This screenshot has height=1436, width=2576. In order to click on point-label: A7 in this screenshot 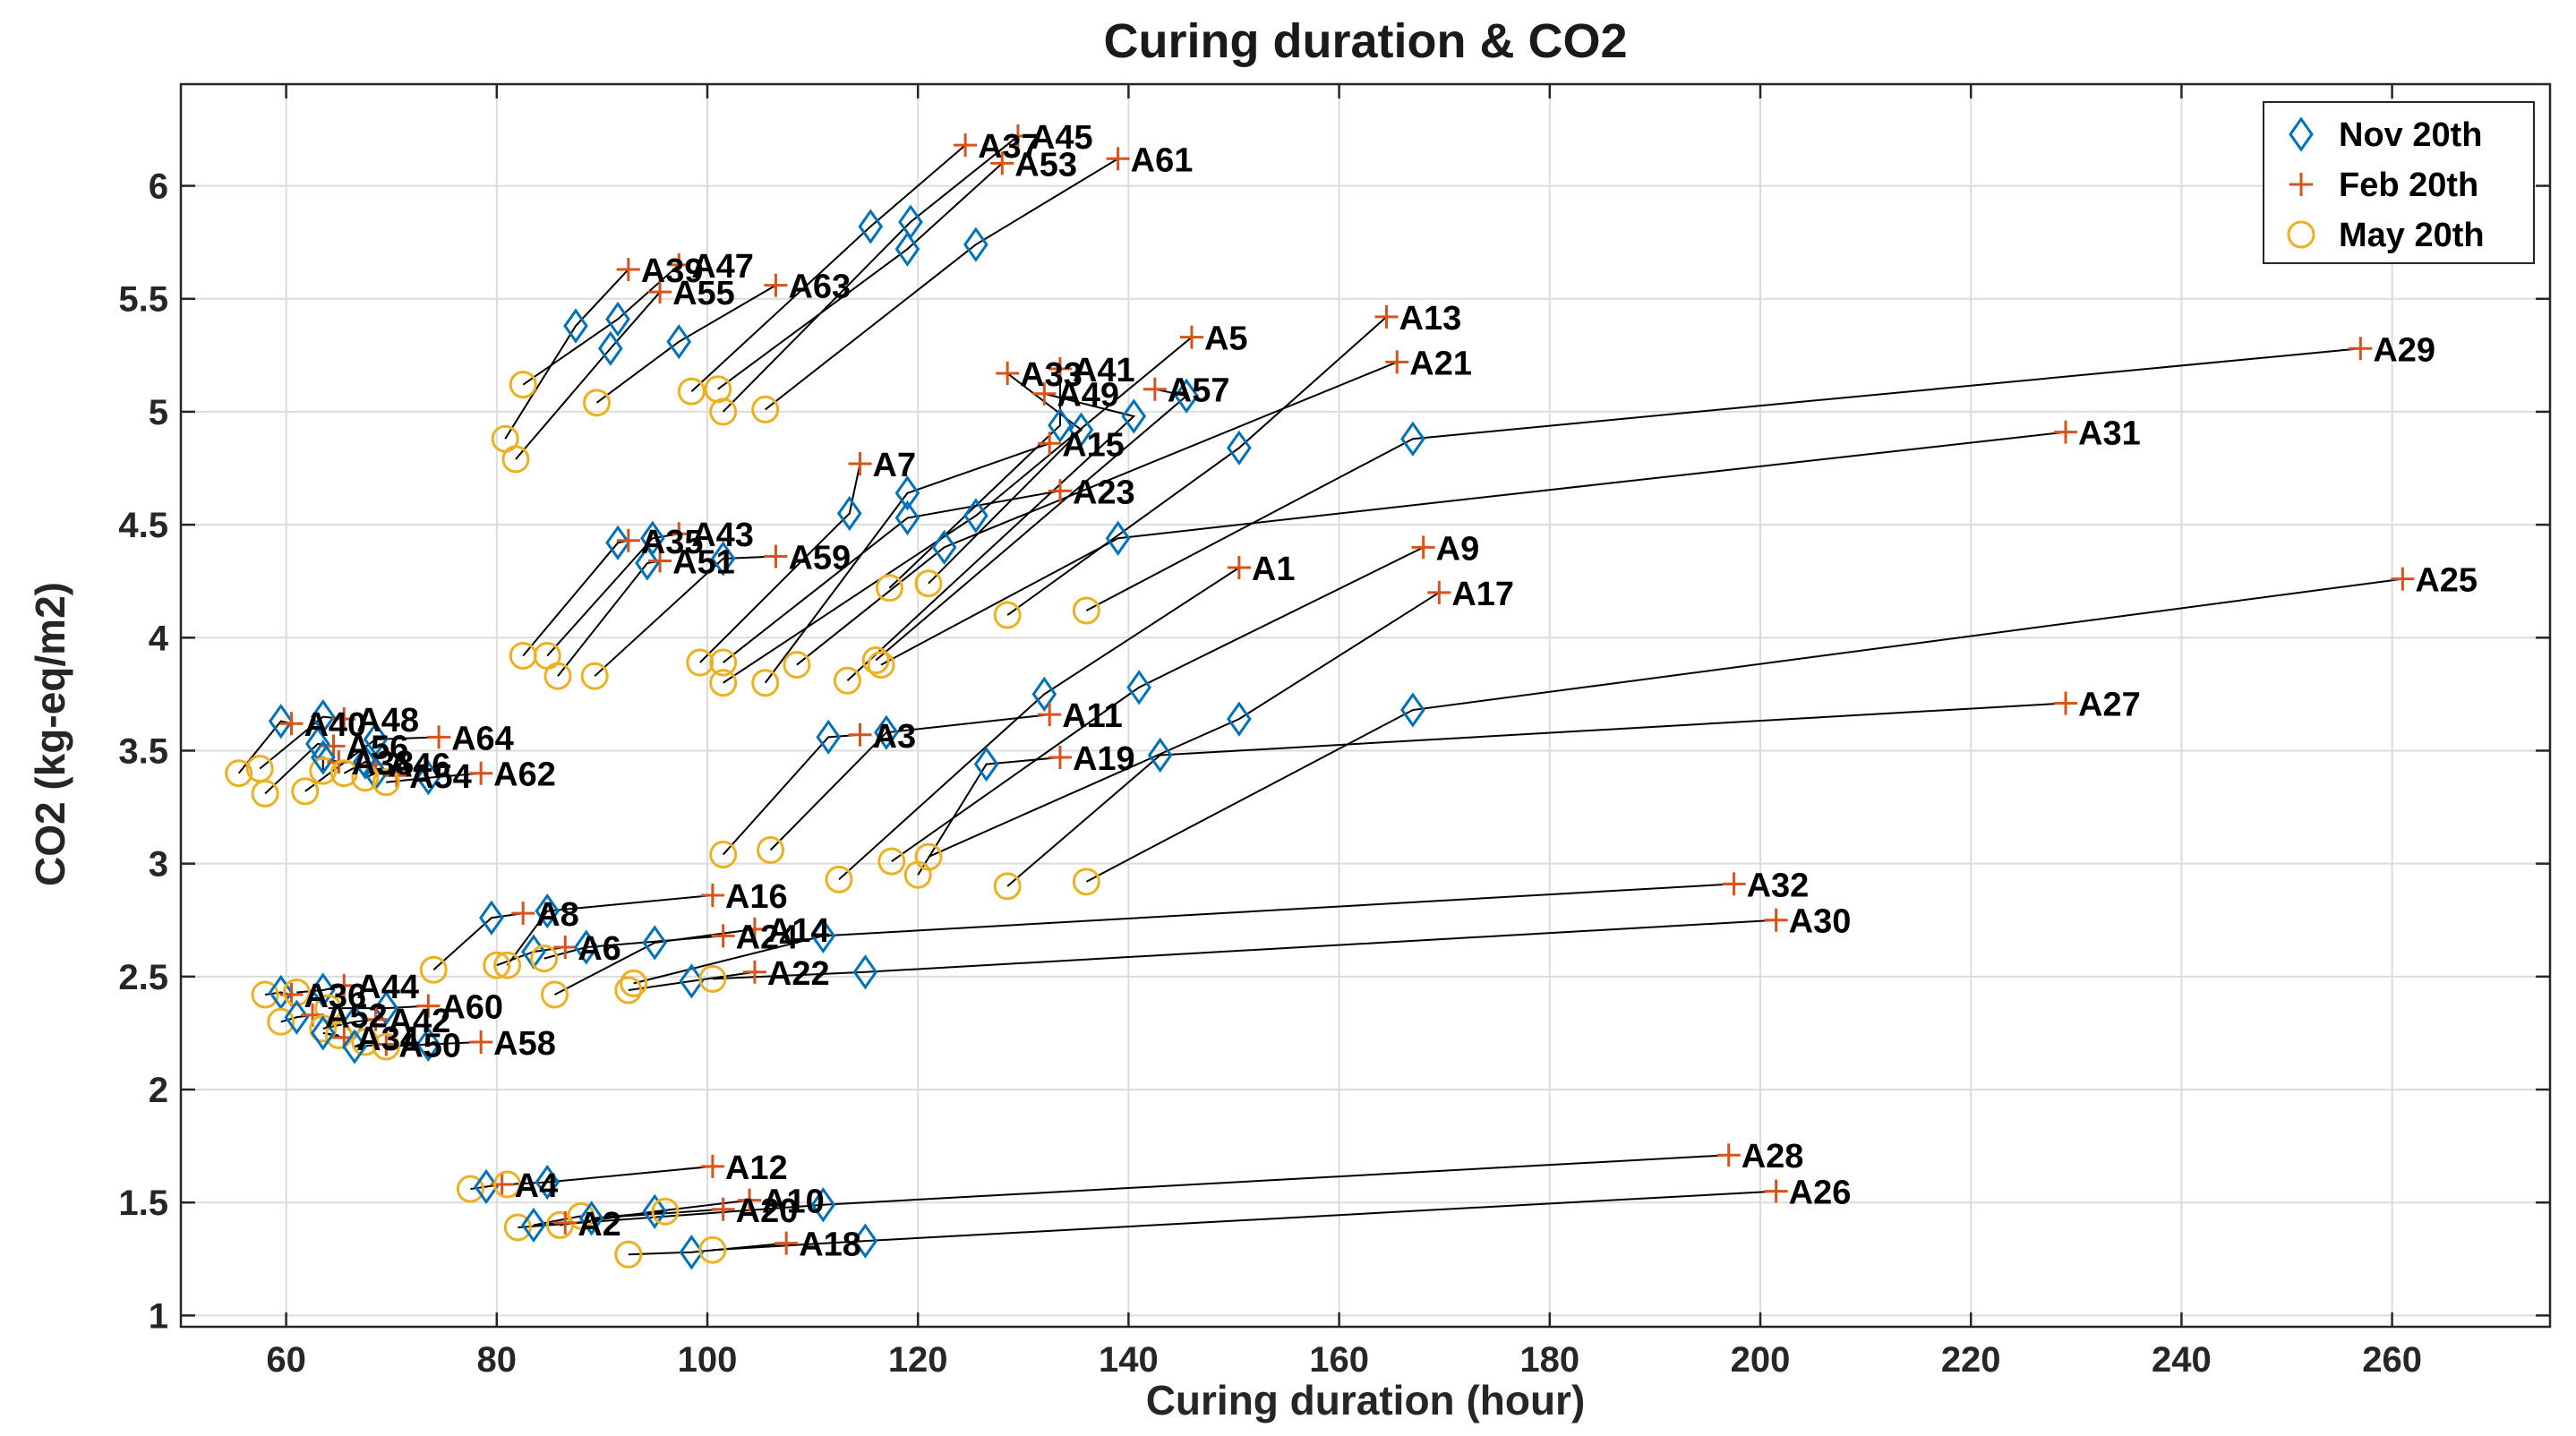, I will do `click(895, 466)`.